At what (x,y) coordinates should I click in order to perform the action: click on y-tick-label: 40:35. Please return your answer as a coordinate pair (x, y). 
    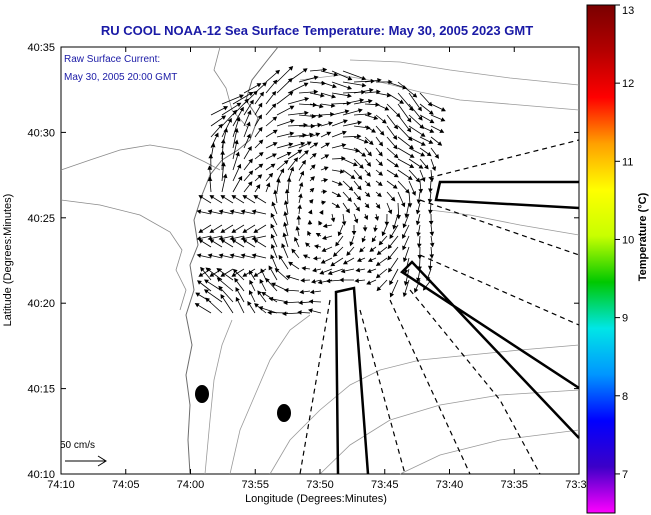
    Looking at the image, I should click on (41, 48).